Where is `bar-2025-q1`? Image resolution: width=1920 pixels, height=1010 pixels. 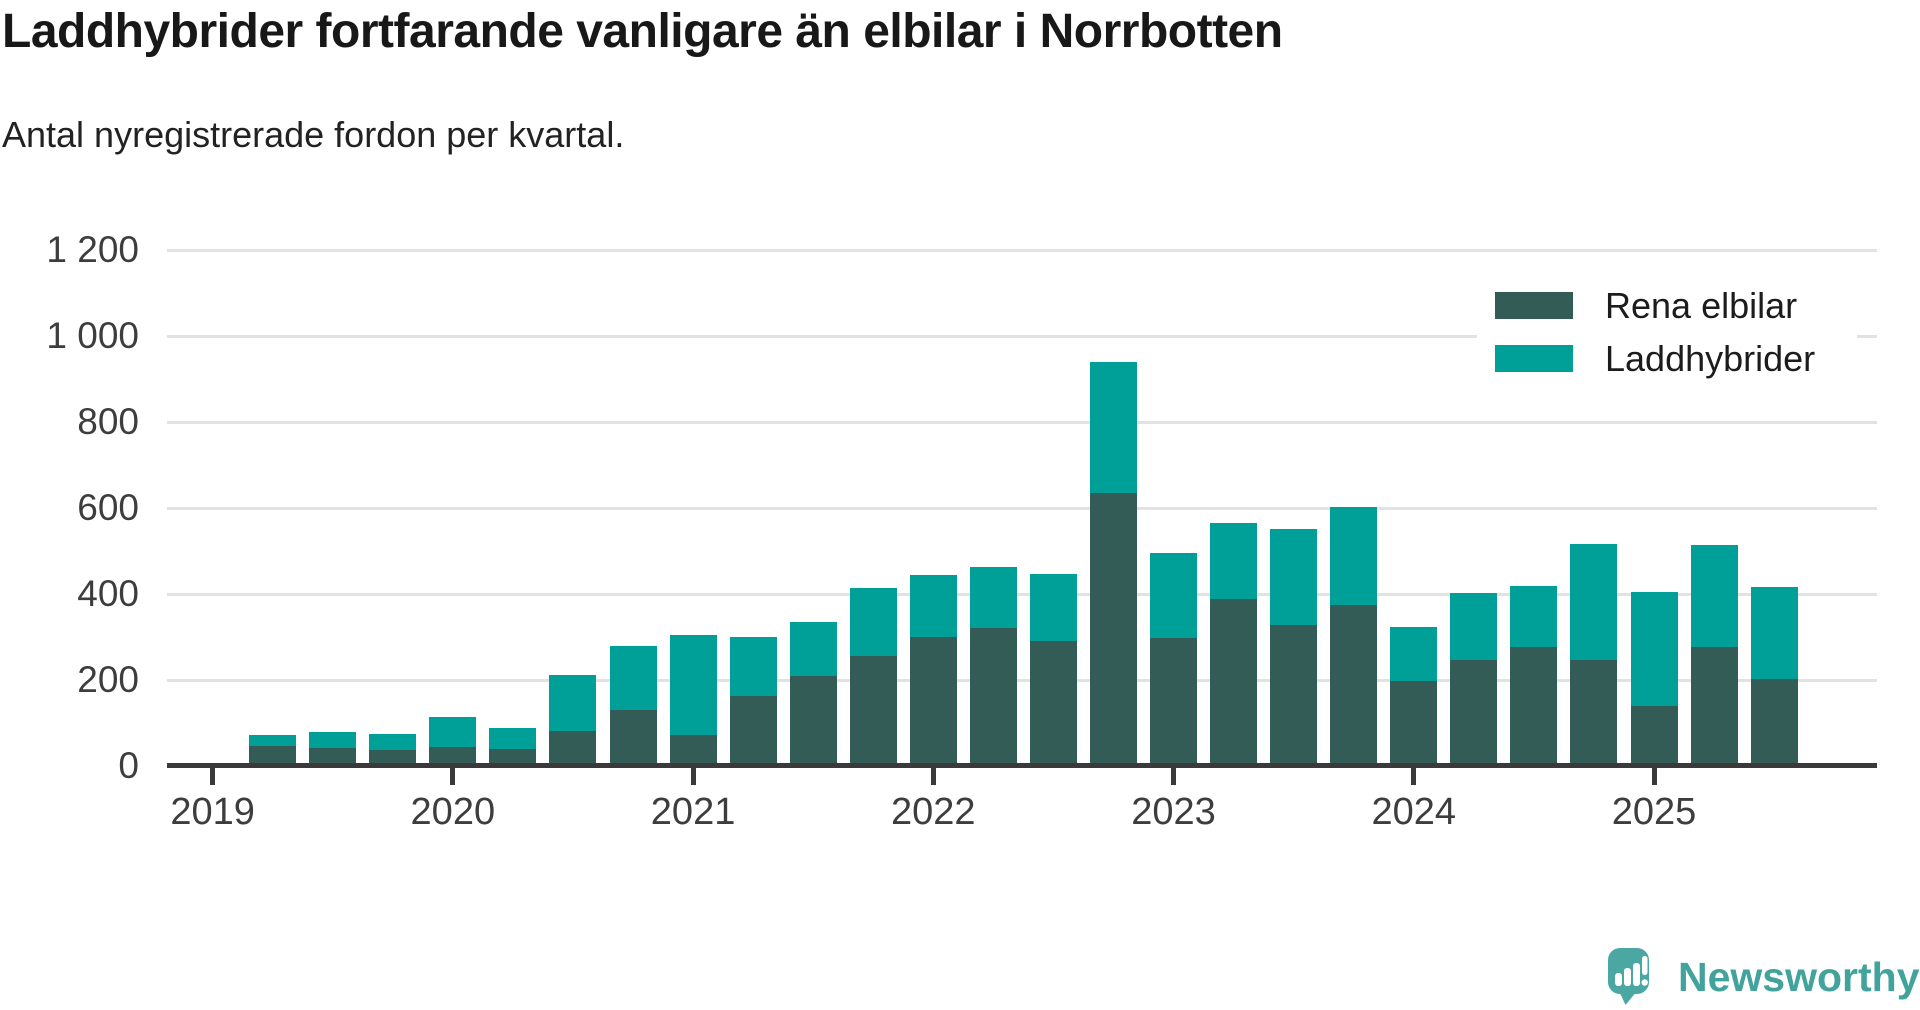 bar-2025-q1 is located at coordinates (1654, 678).